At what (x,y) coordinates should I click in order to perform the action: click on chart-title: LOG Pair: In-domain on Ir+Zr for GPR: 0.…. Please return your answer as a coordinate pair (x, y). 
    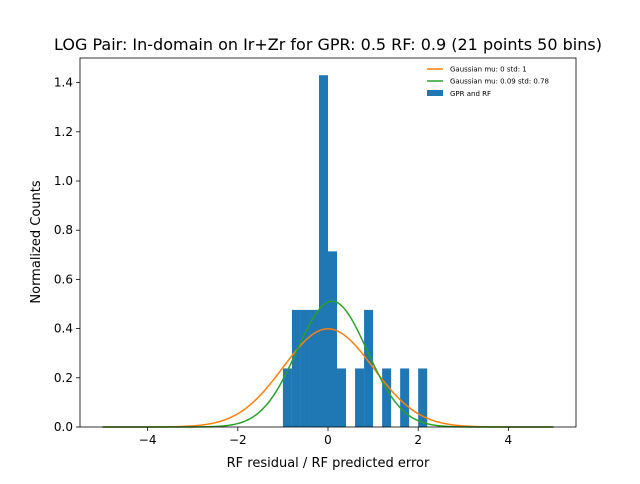
    Looking at the image, I should click on (328, 44).